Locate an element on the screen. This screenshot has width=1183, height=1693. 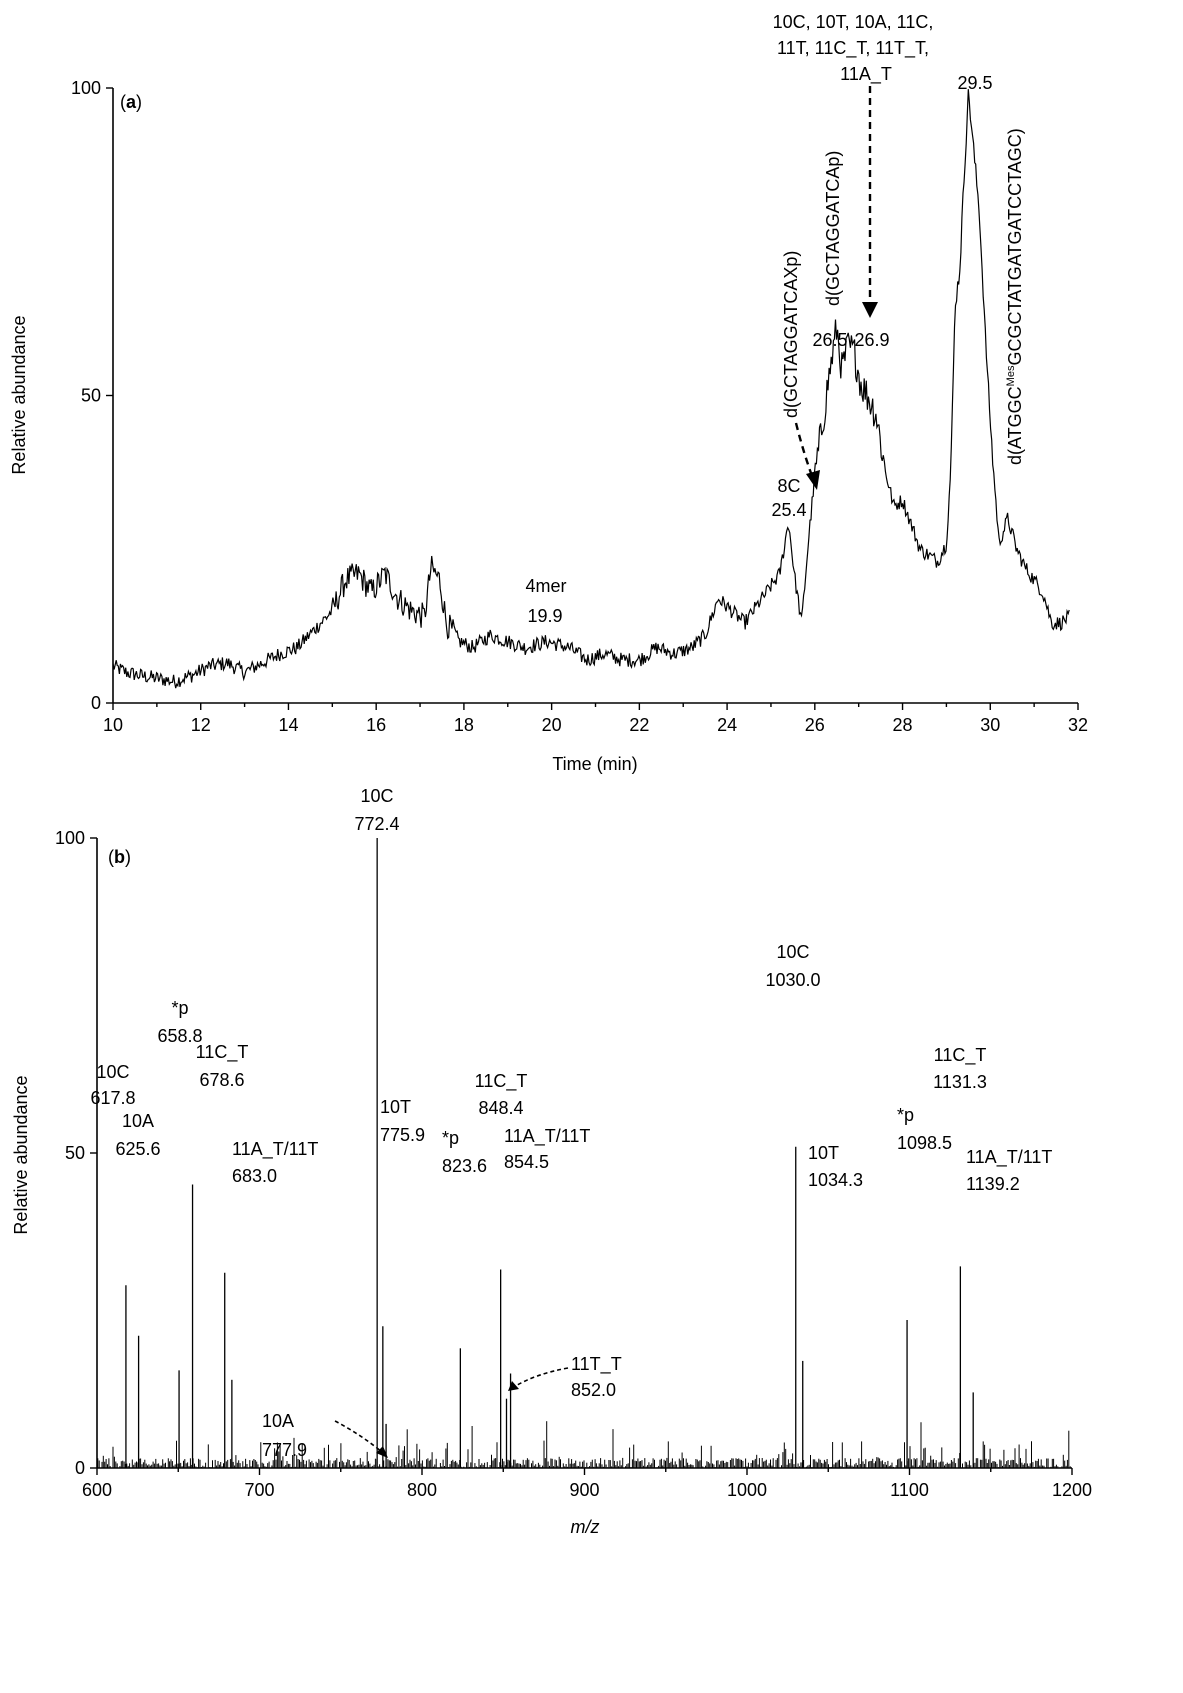
panel-a-x-tick-label: 10 is located at coordinates (113, 725).